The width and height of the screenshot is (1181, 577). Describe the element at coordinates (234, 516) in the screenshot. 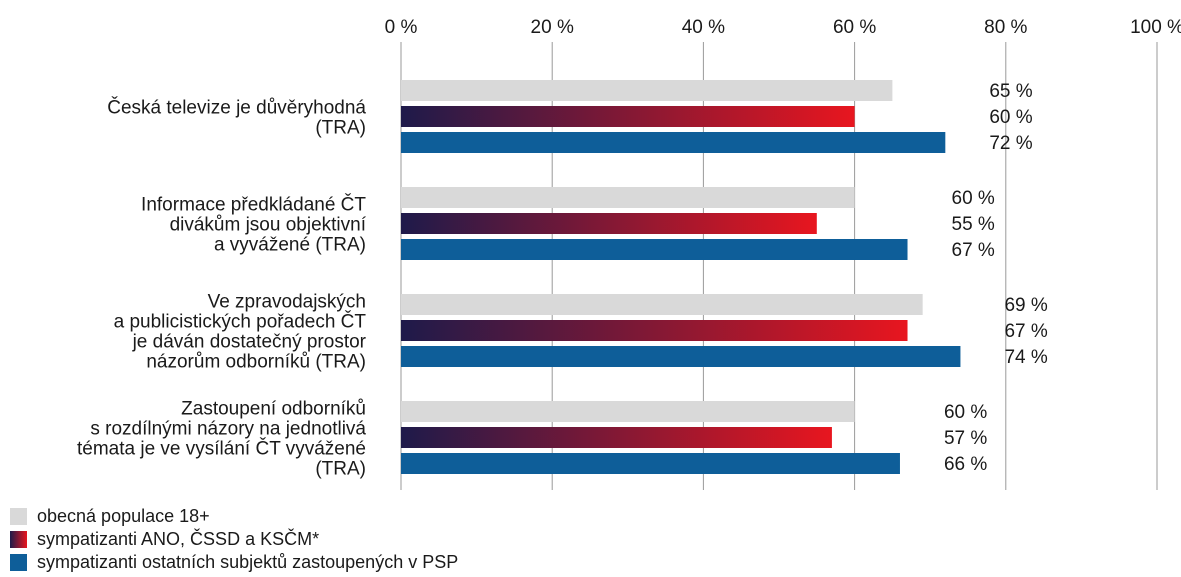

I see `legend-item: obecná populace 18+` at that location.